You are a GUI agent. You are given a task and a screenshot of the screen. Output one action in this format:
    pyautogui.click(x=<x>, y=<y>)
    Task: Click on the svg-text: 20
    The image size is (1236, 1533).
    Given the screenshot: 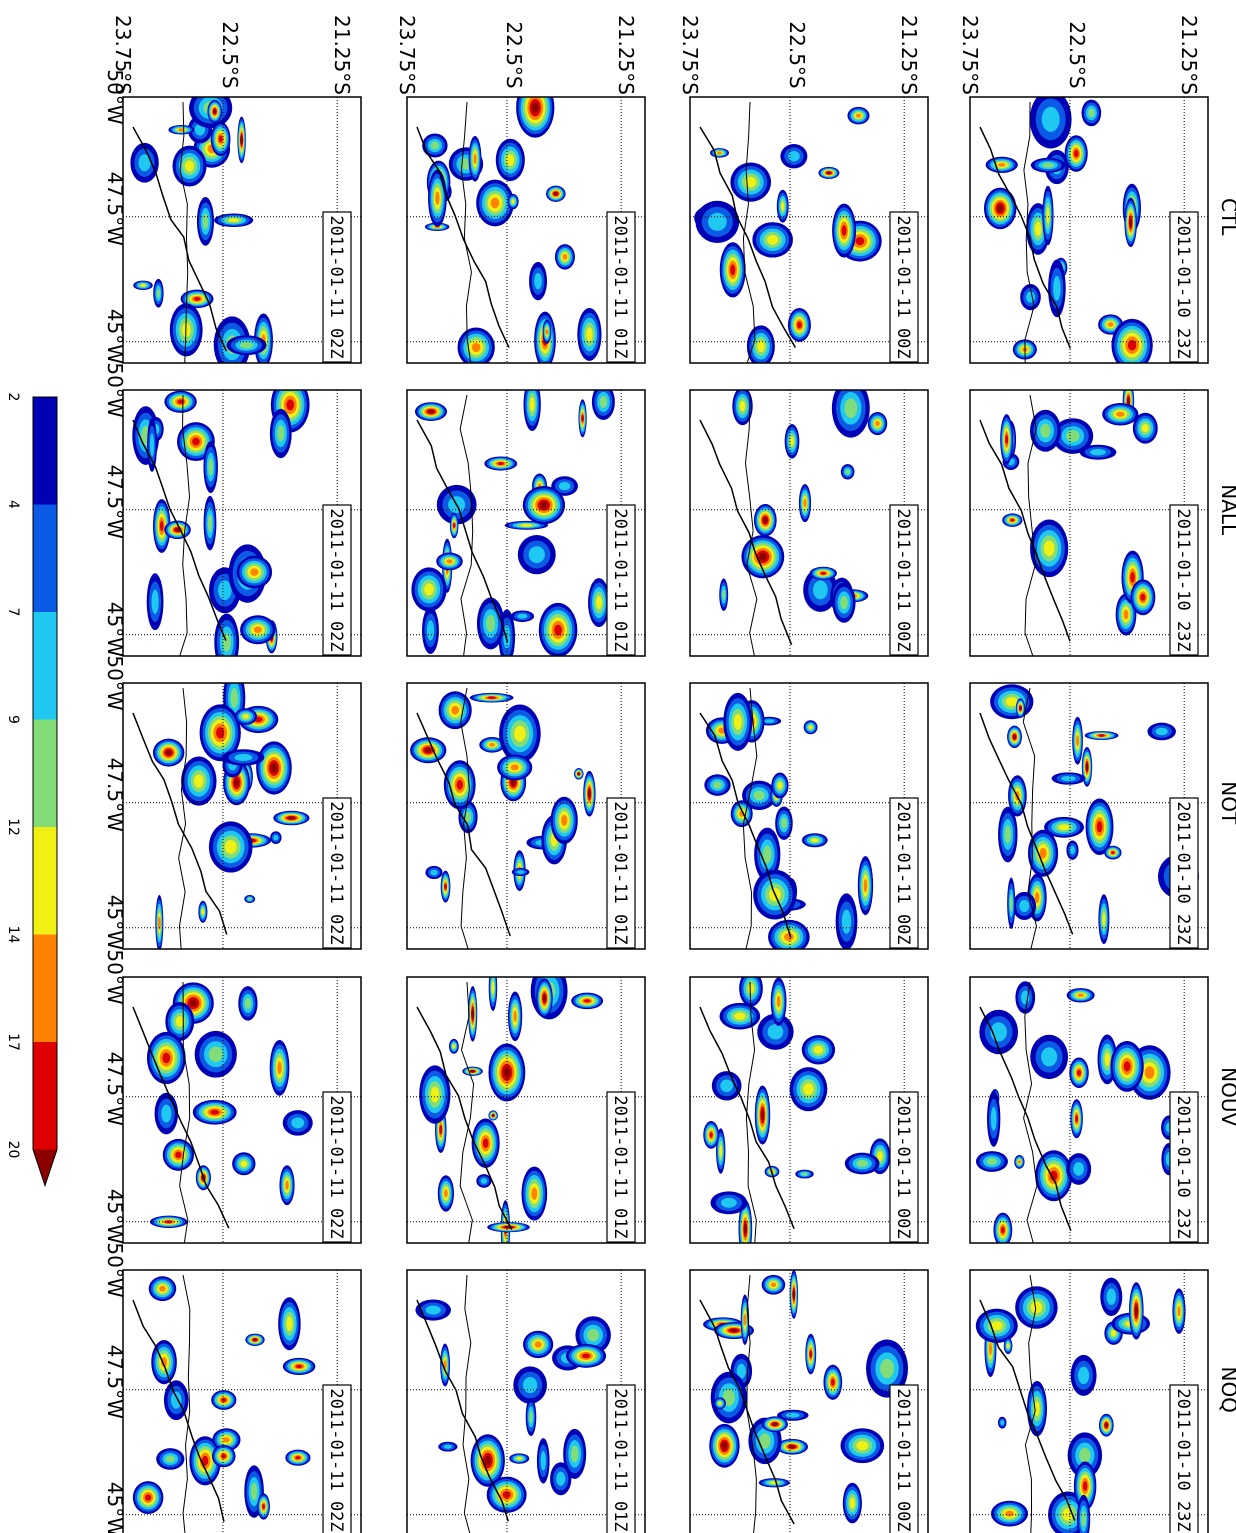 What is the action you would take?
    pyautogui.click(x=13, y=1150)
    